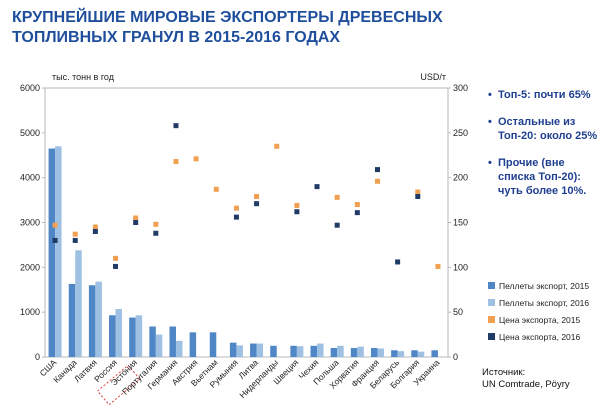 The height and width of the screenshot is (413, 600). What do you see at coordinates (540, 319) in the screenshot?
I see `legend-label-price-2015: Цена экспорта, 2015` at bounding box center [540, 319].